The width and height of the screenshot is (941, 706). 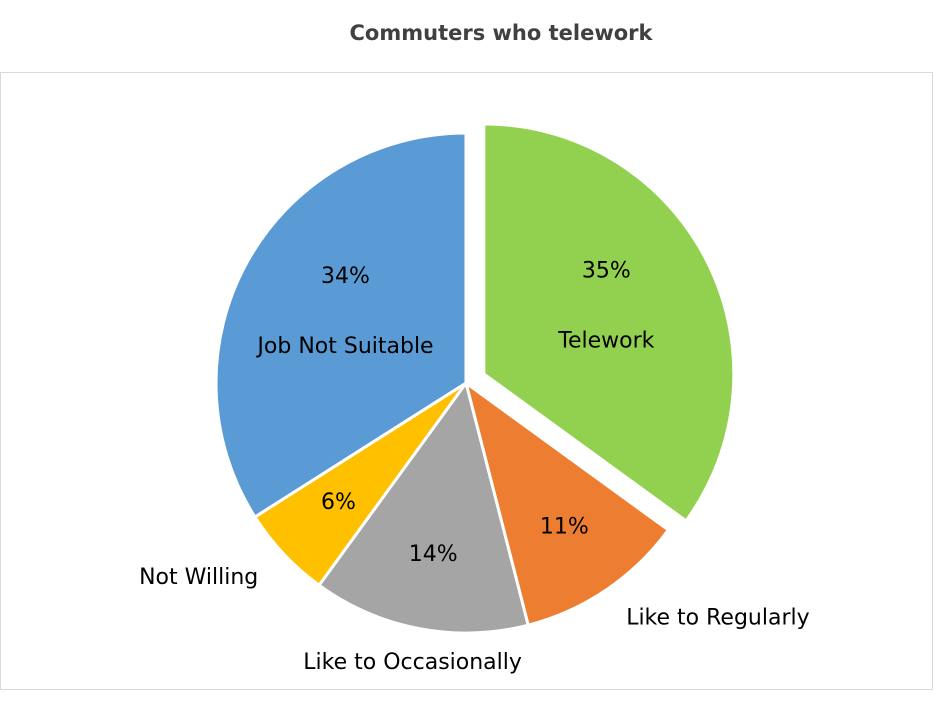 What do you see at coordinates (502, 33) in the screenshot?
I see `chart-title: Commuters who telework` at bounding box center [502, 33].